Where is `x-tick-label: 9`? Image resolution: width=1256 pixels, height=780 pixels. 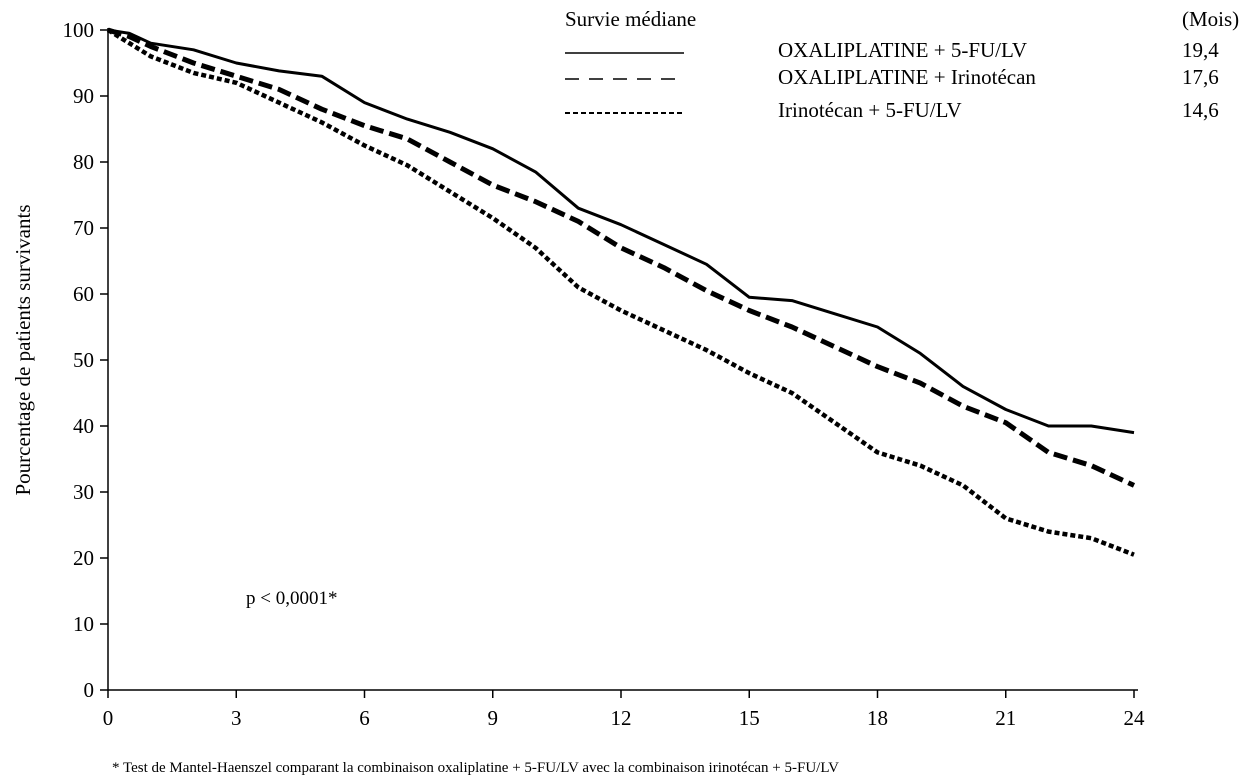
x-tick-label: 9 is located at coordinates (493, 718).